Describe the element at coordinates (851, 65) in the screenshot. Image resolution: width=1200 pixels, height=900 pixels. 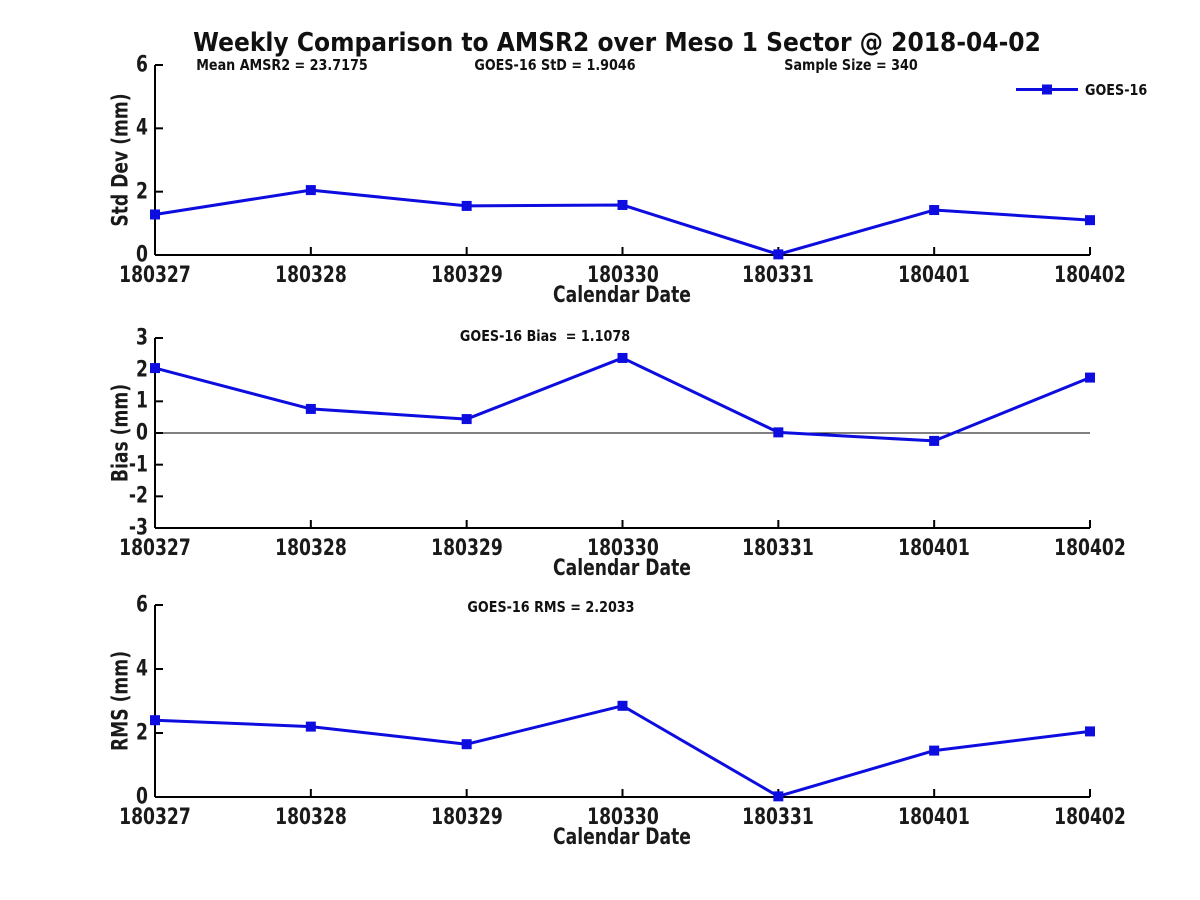
I see `annotation-sample-size: Sample Size = 340` at that location.